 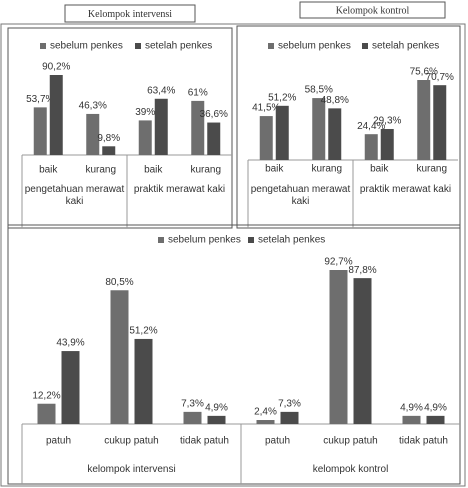 I want to click on group-label: kelompok intervensi, so click(x=131, y=469).